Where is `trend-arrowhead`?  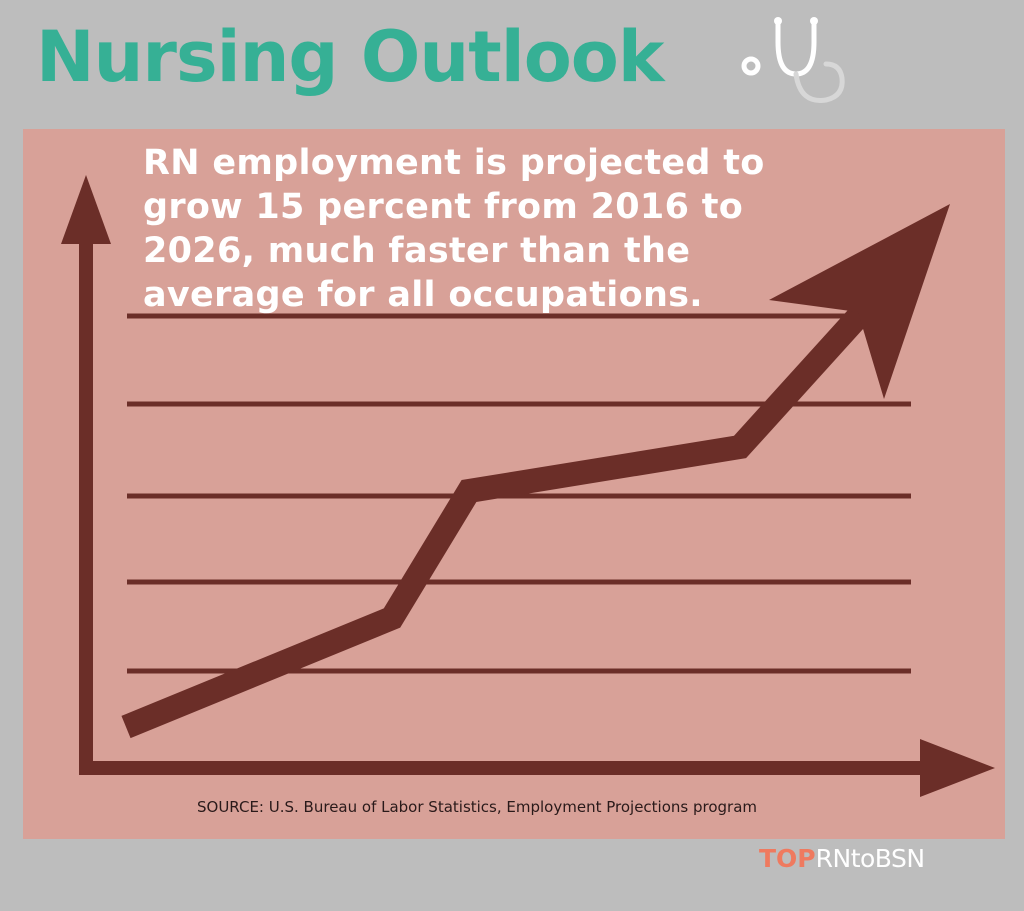
trend-arrowhead is located at coordinates (859, 301).